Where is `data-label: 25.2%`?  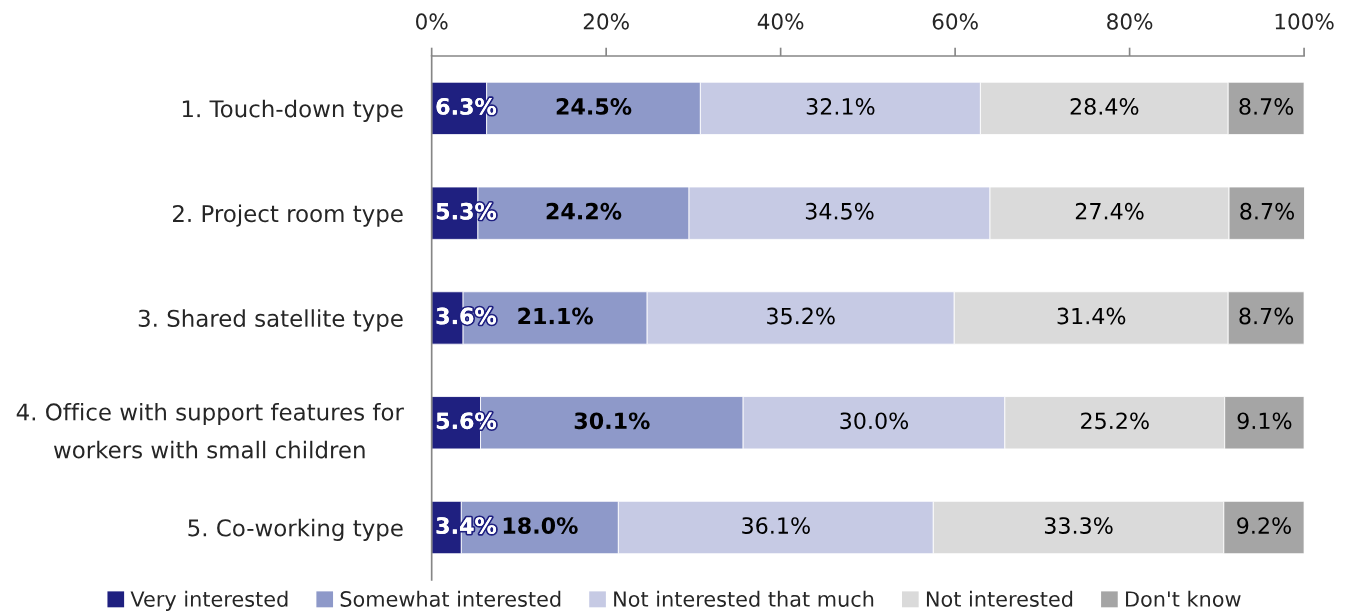
data-label: 25.2% is located at coordinates (1115, 421).